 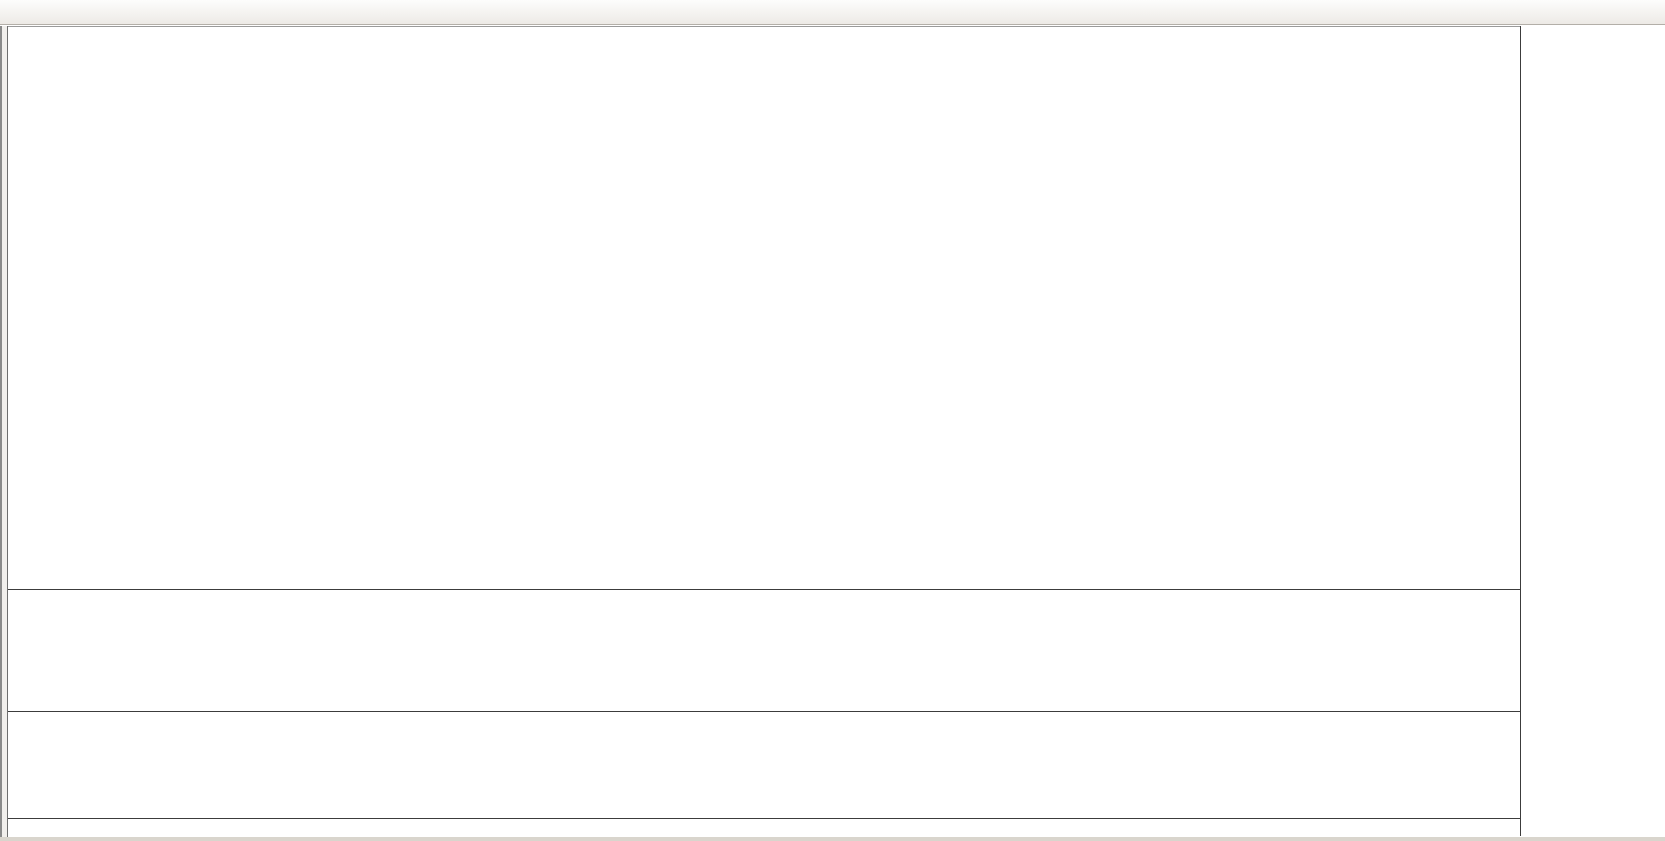 What do you see at coordinates (832, 12) in the screenshot?
I see `toolbar` at bounding box center [832, 12].